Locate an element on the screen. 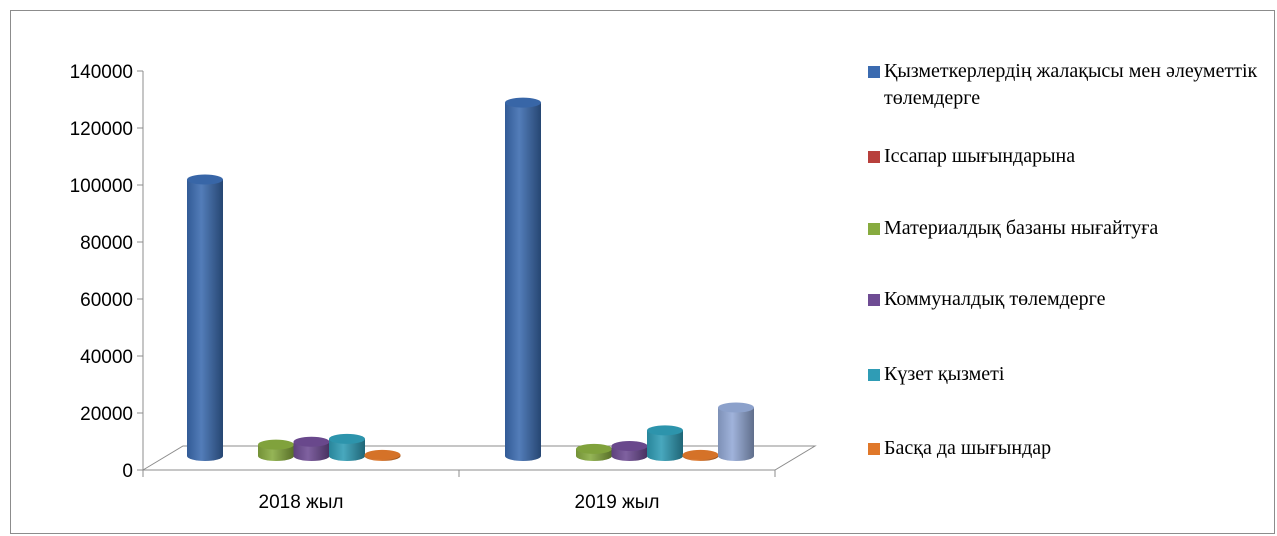 This screenshot has width=1277, height=536. legend-item: Күзет қызметі is located at coordinates (1066, 374).